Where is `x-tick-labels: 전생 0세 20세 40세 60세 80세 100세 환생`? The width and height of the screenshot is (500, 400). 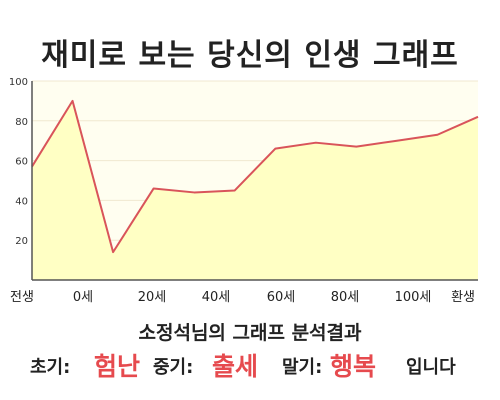 x-tick-labels: 전생 0세 20세 40세 60세 80세 100세 환생 is located at coordinates (242, 297).